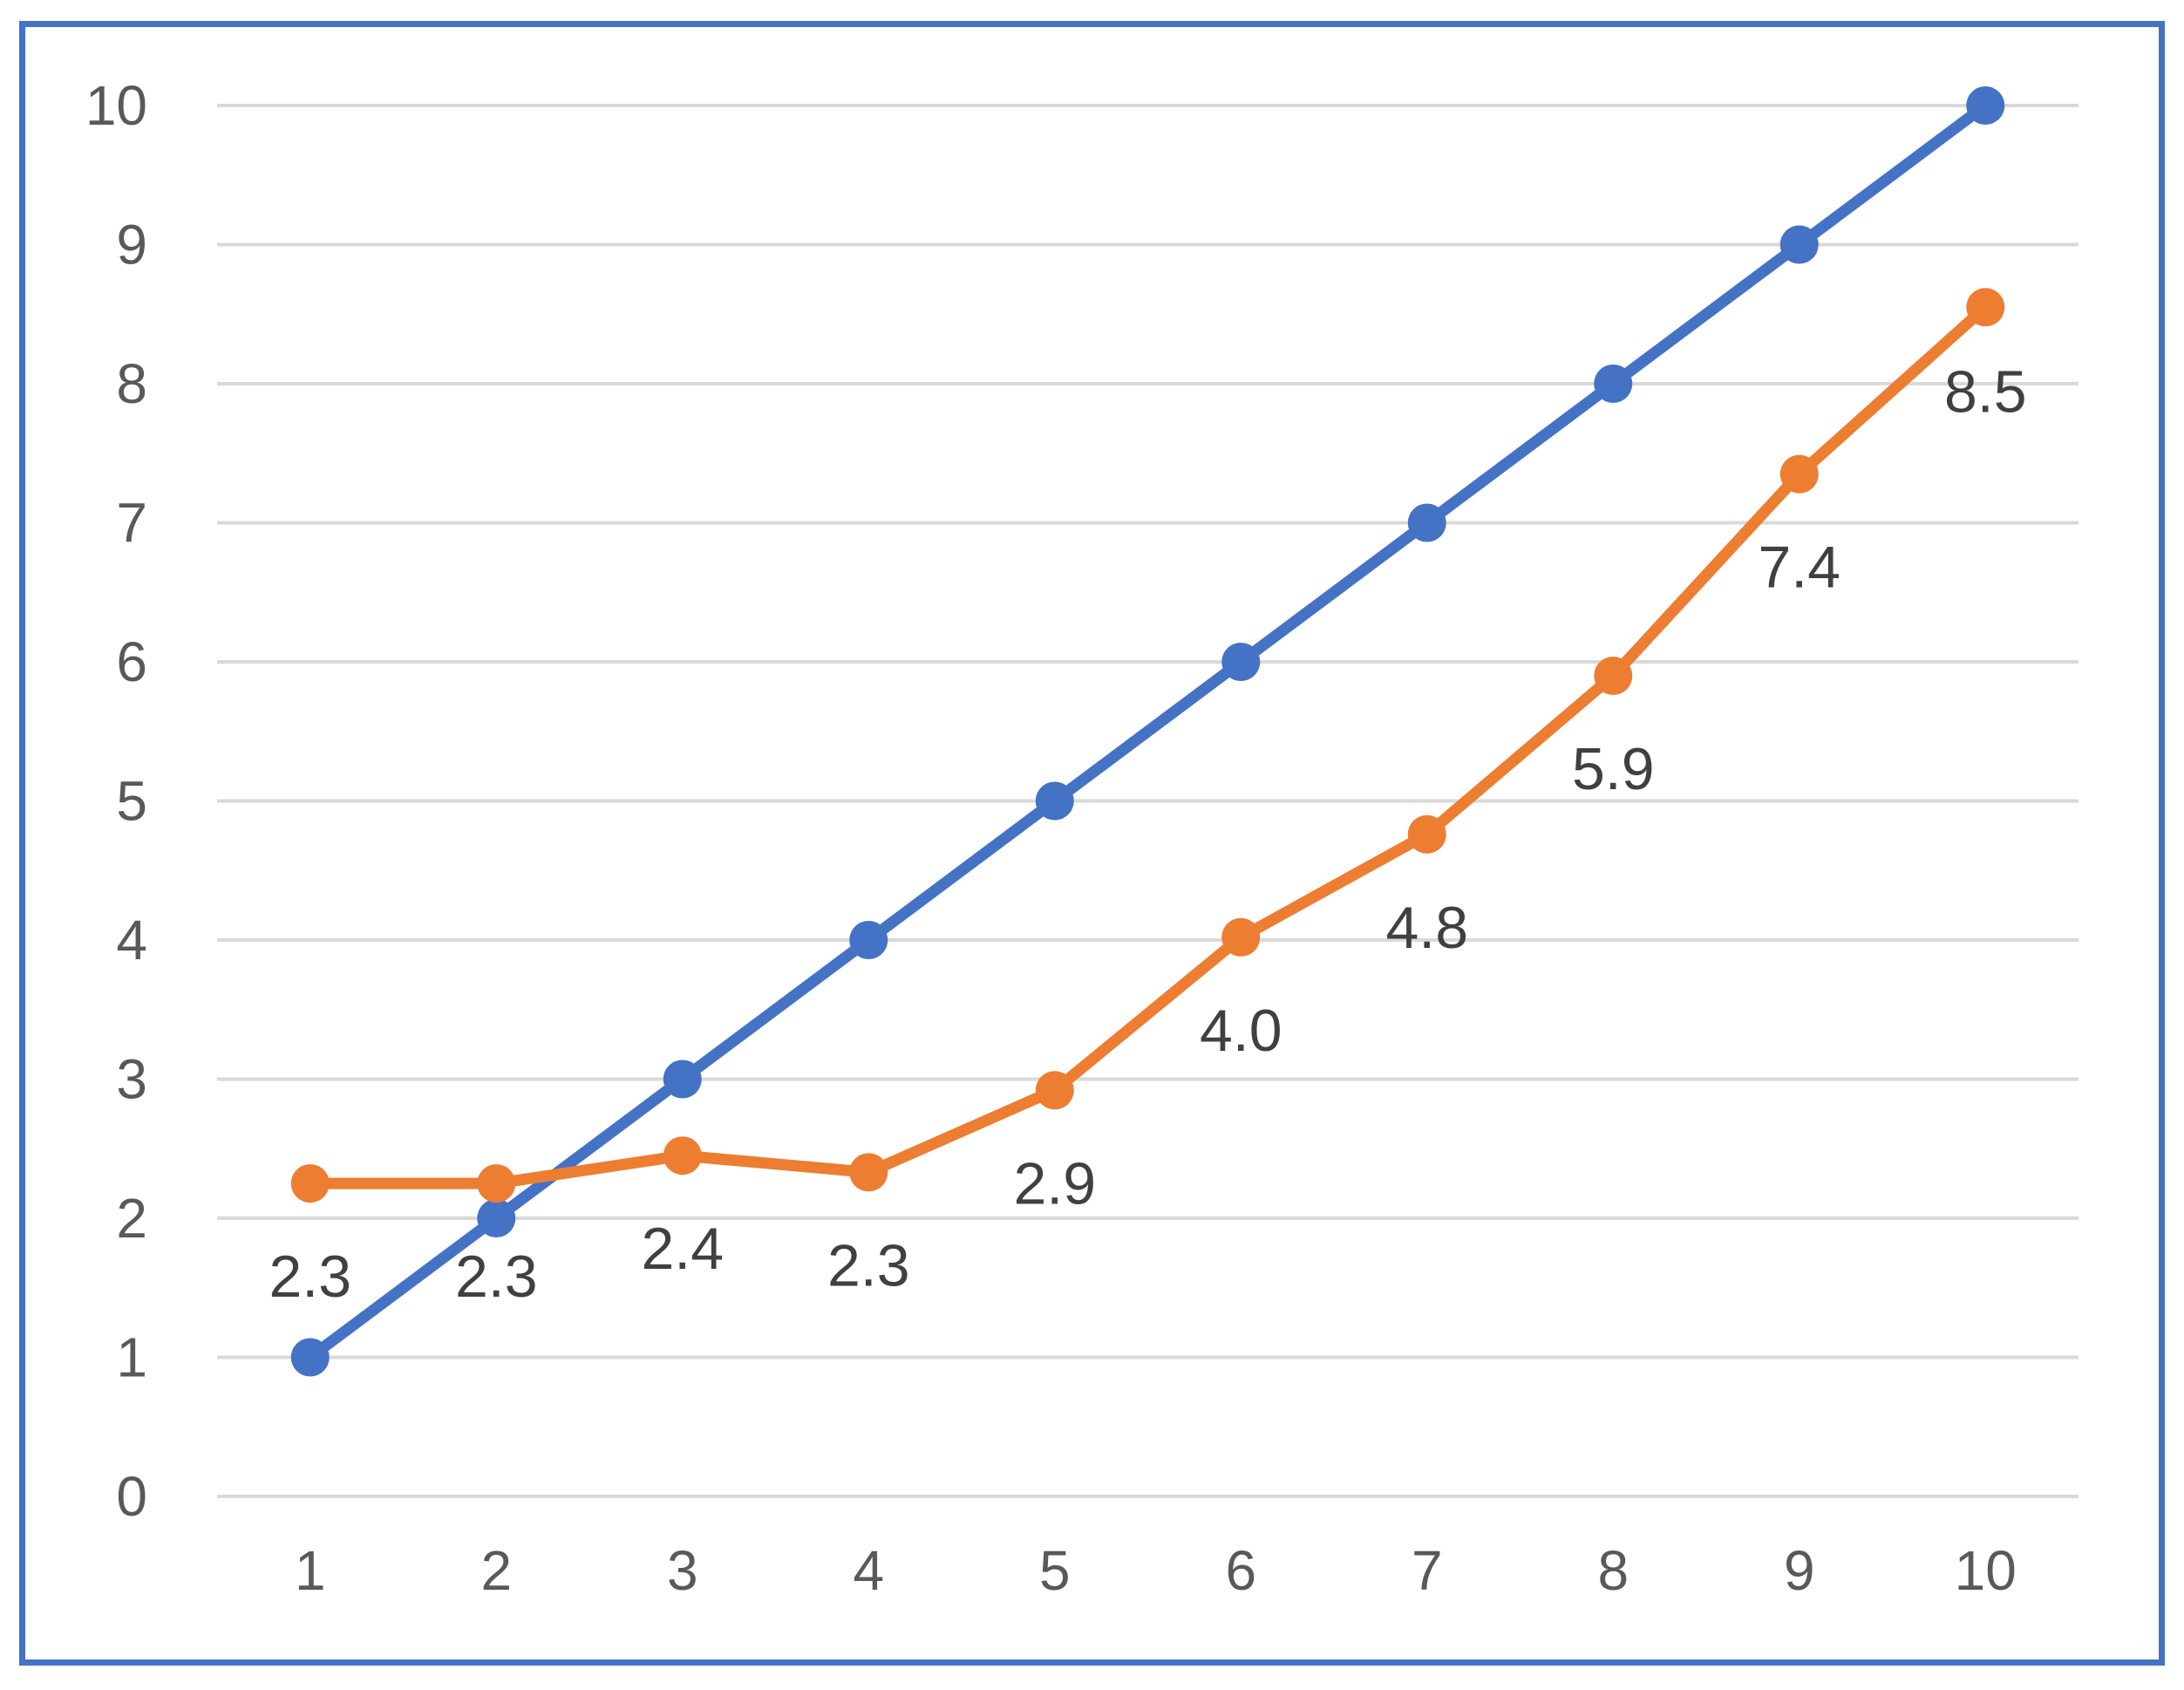  I want to click on y-tick-label: 2, so click(131, 1218).